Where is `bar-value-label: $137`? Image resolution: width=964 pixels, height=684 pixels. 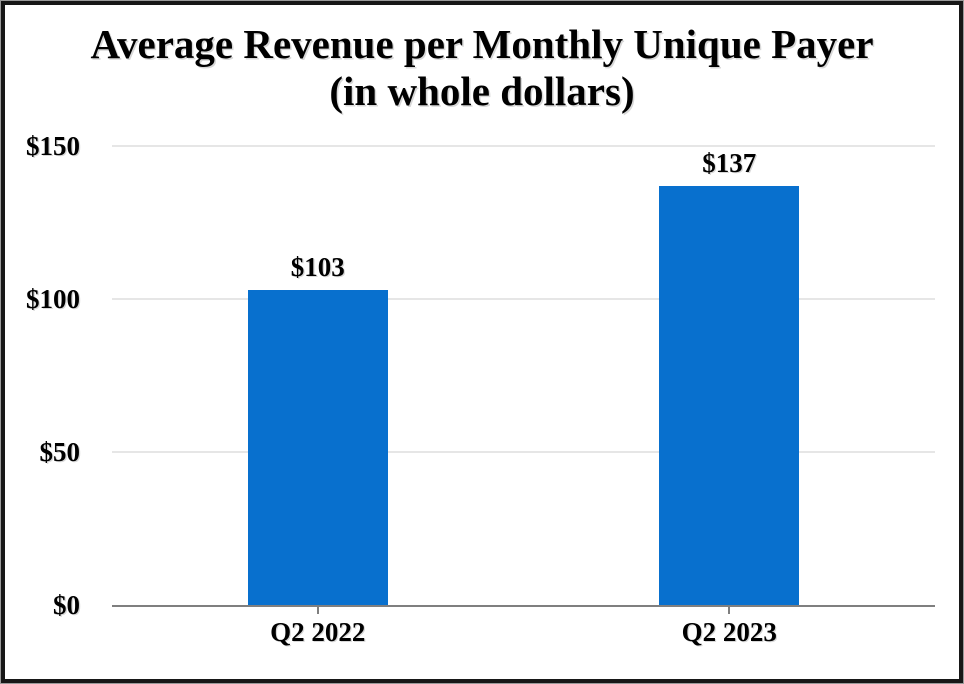 bar-value-label: $137 is located at coordinates (729, 162).